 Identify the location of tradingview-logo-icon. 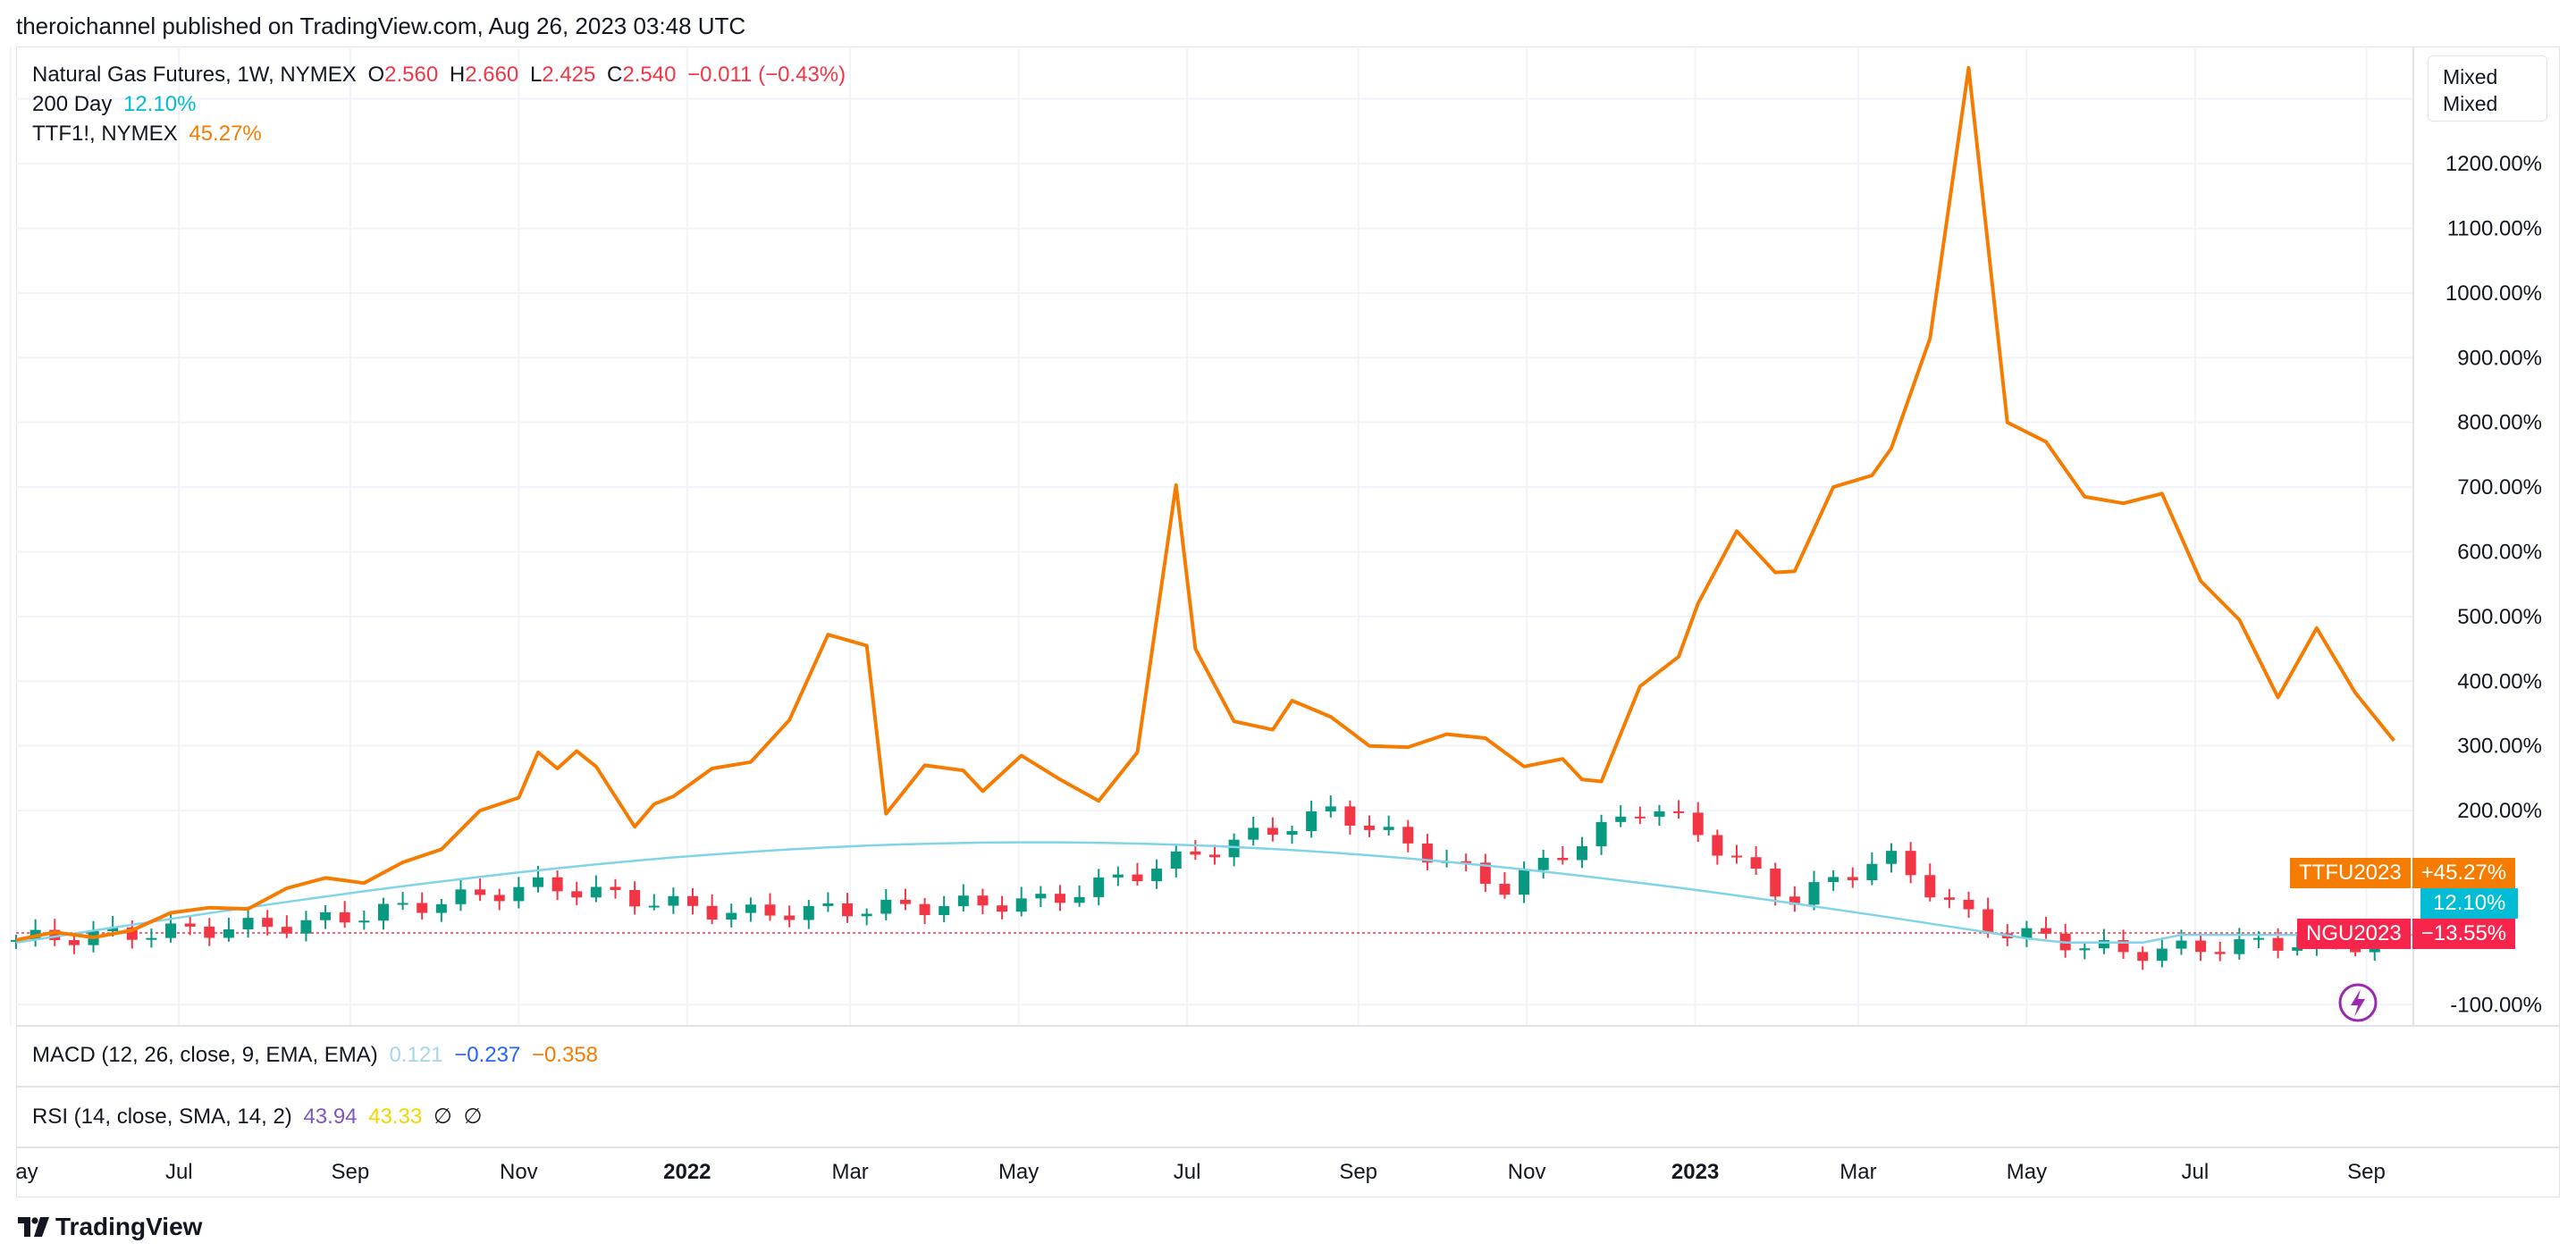
(33, 1227).